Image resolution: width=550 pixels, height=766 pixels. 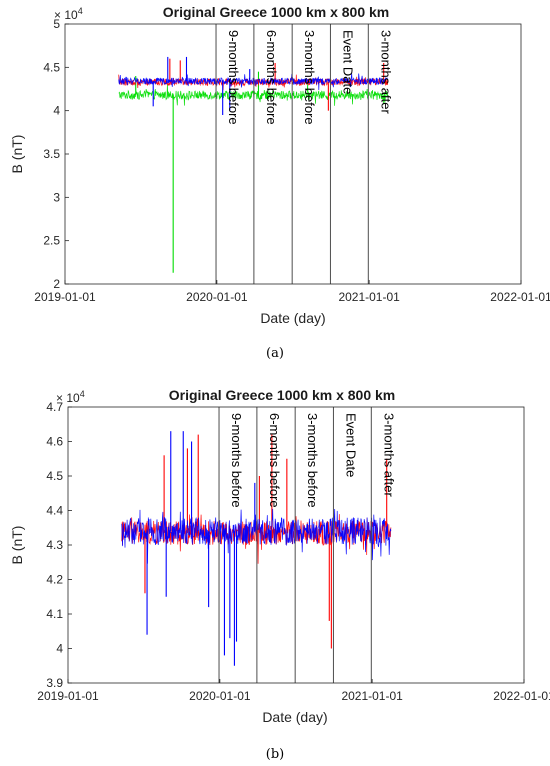 I want to click on y-tick-label: 3.9, so click(x=54, y=683).